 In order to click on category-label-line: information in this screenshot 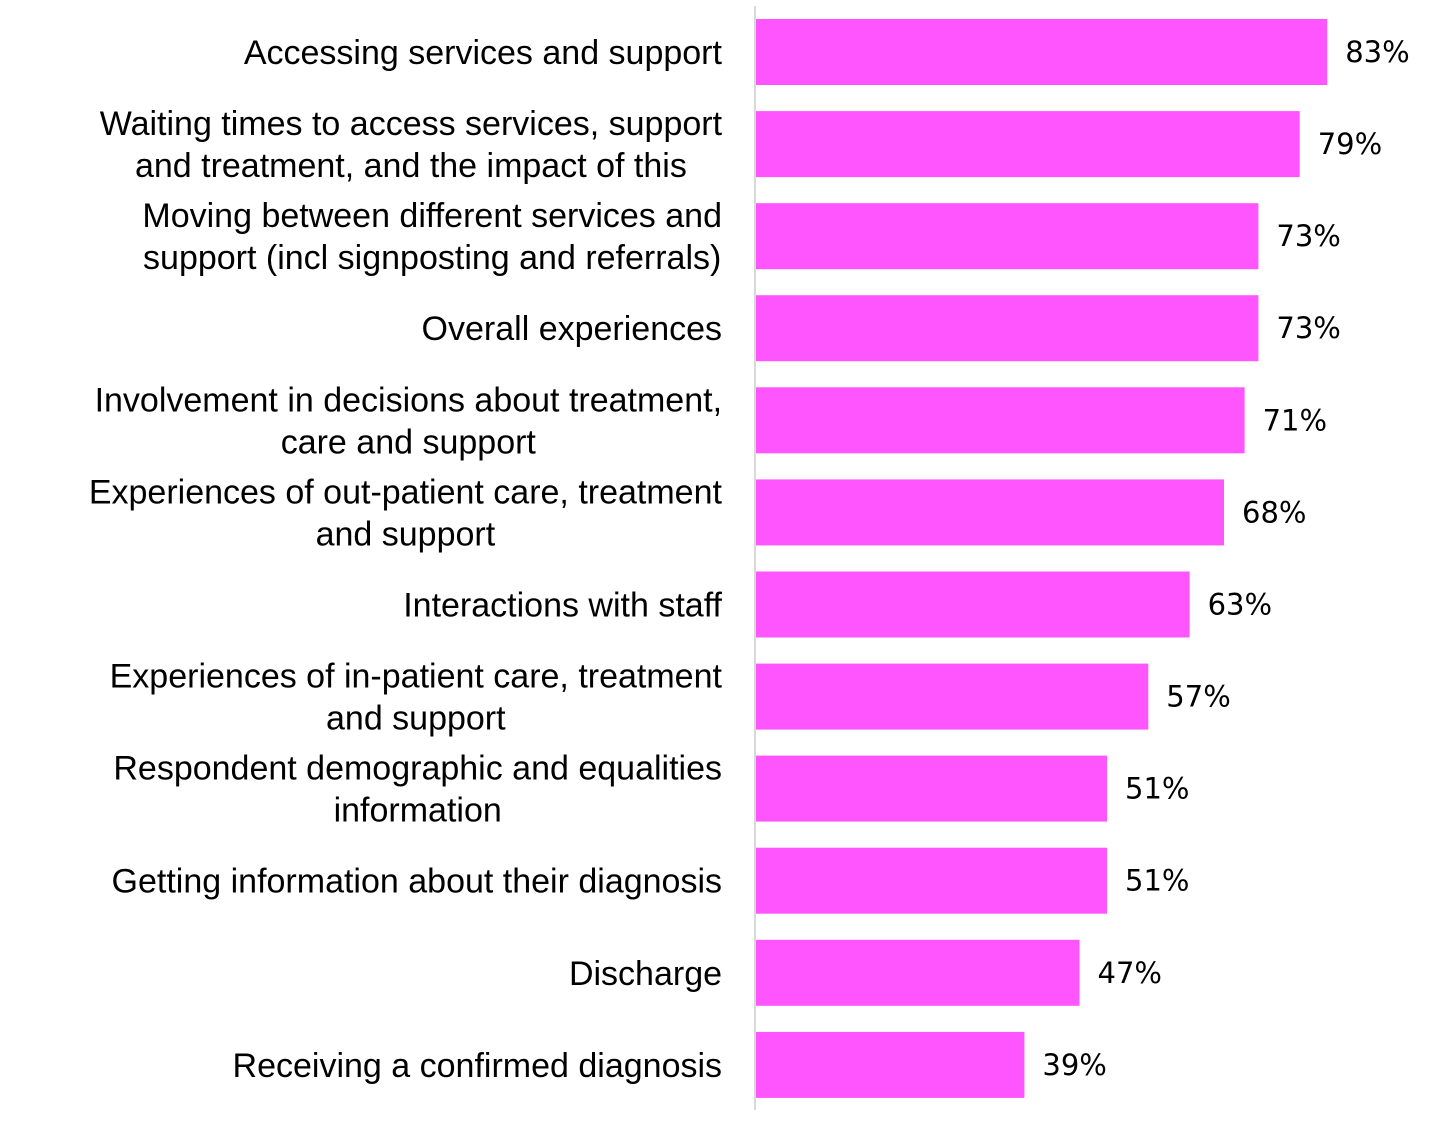, I will do `click(418, 811)`.